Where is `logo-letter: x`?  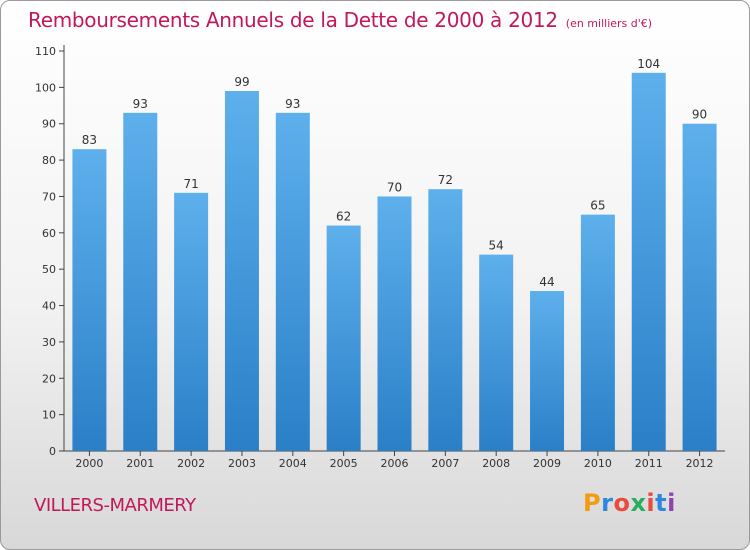
logo-letter: x is located at coordinates (638, 503).